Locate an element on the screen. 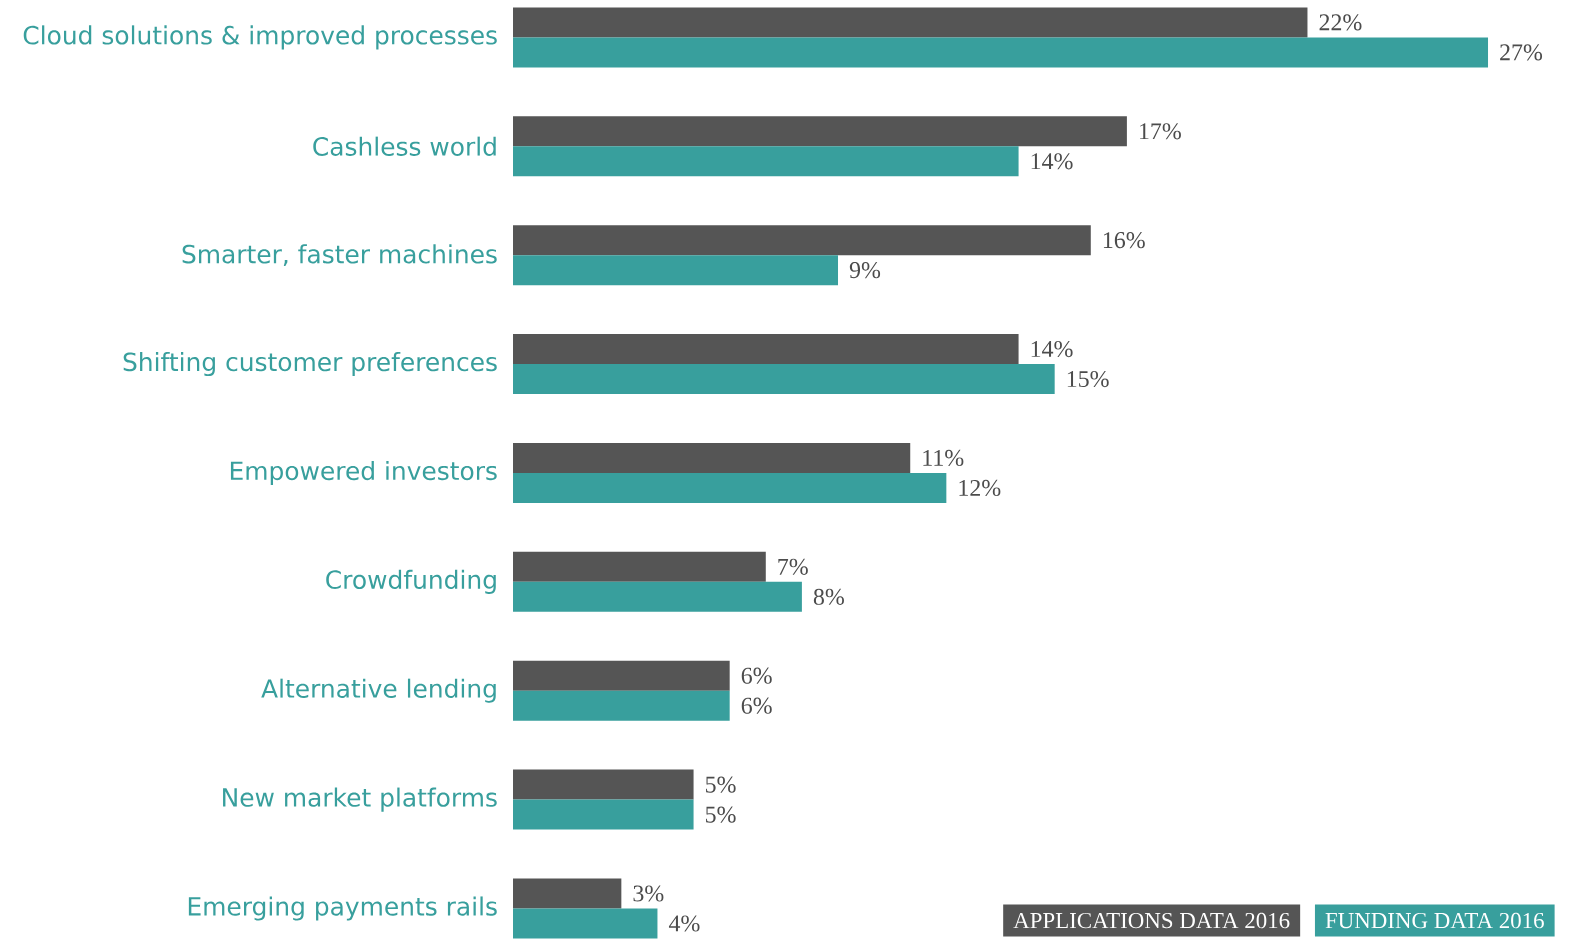 Image resolution: width=1571 pixels, height=939 pixels. data-label: 11% is located at coordinates (943, 458).